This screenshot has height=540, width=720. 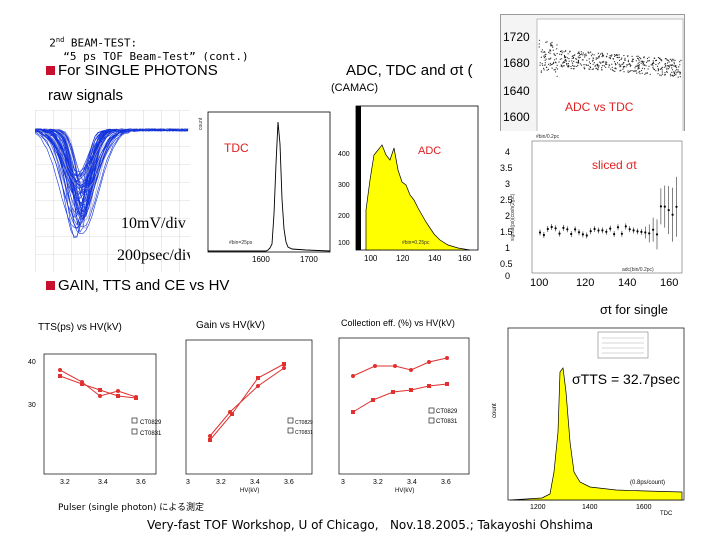 What do you see at coordinates (32, 405) in the screenshot?
I see `tts-ytick-30: 30` at bounding box center [32, 405].